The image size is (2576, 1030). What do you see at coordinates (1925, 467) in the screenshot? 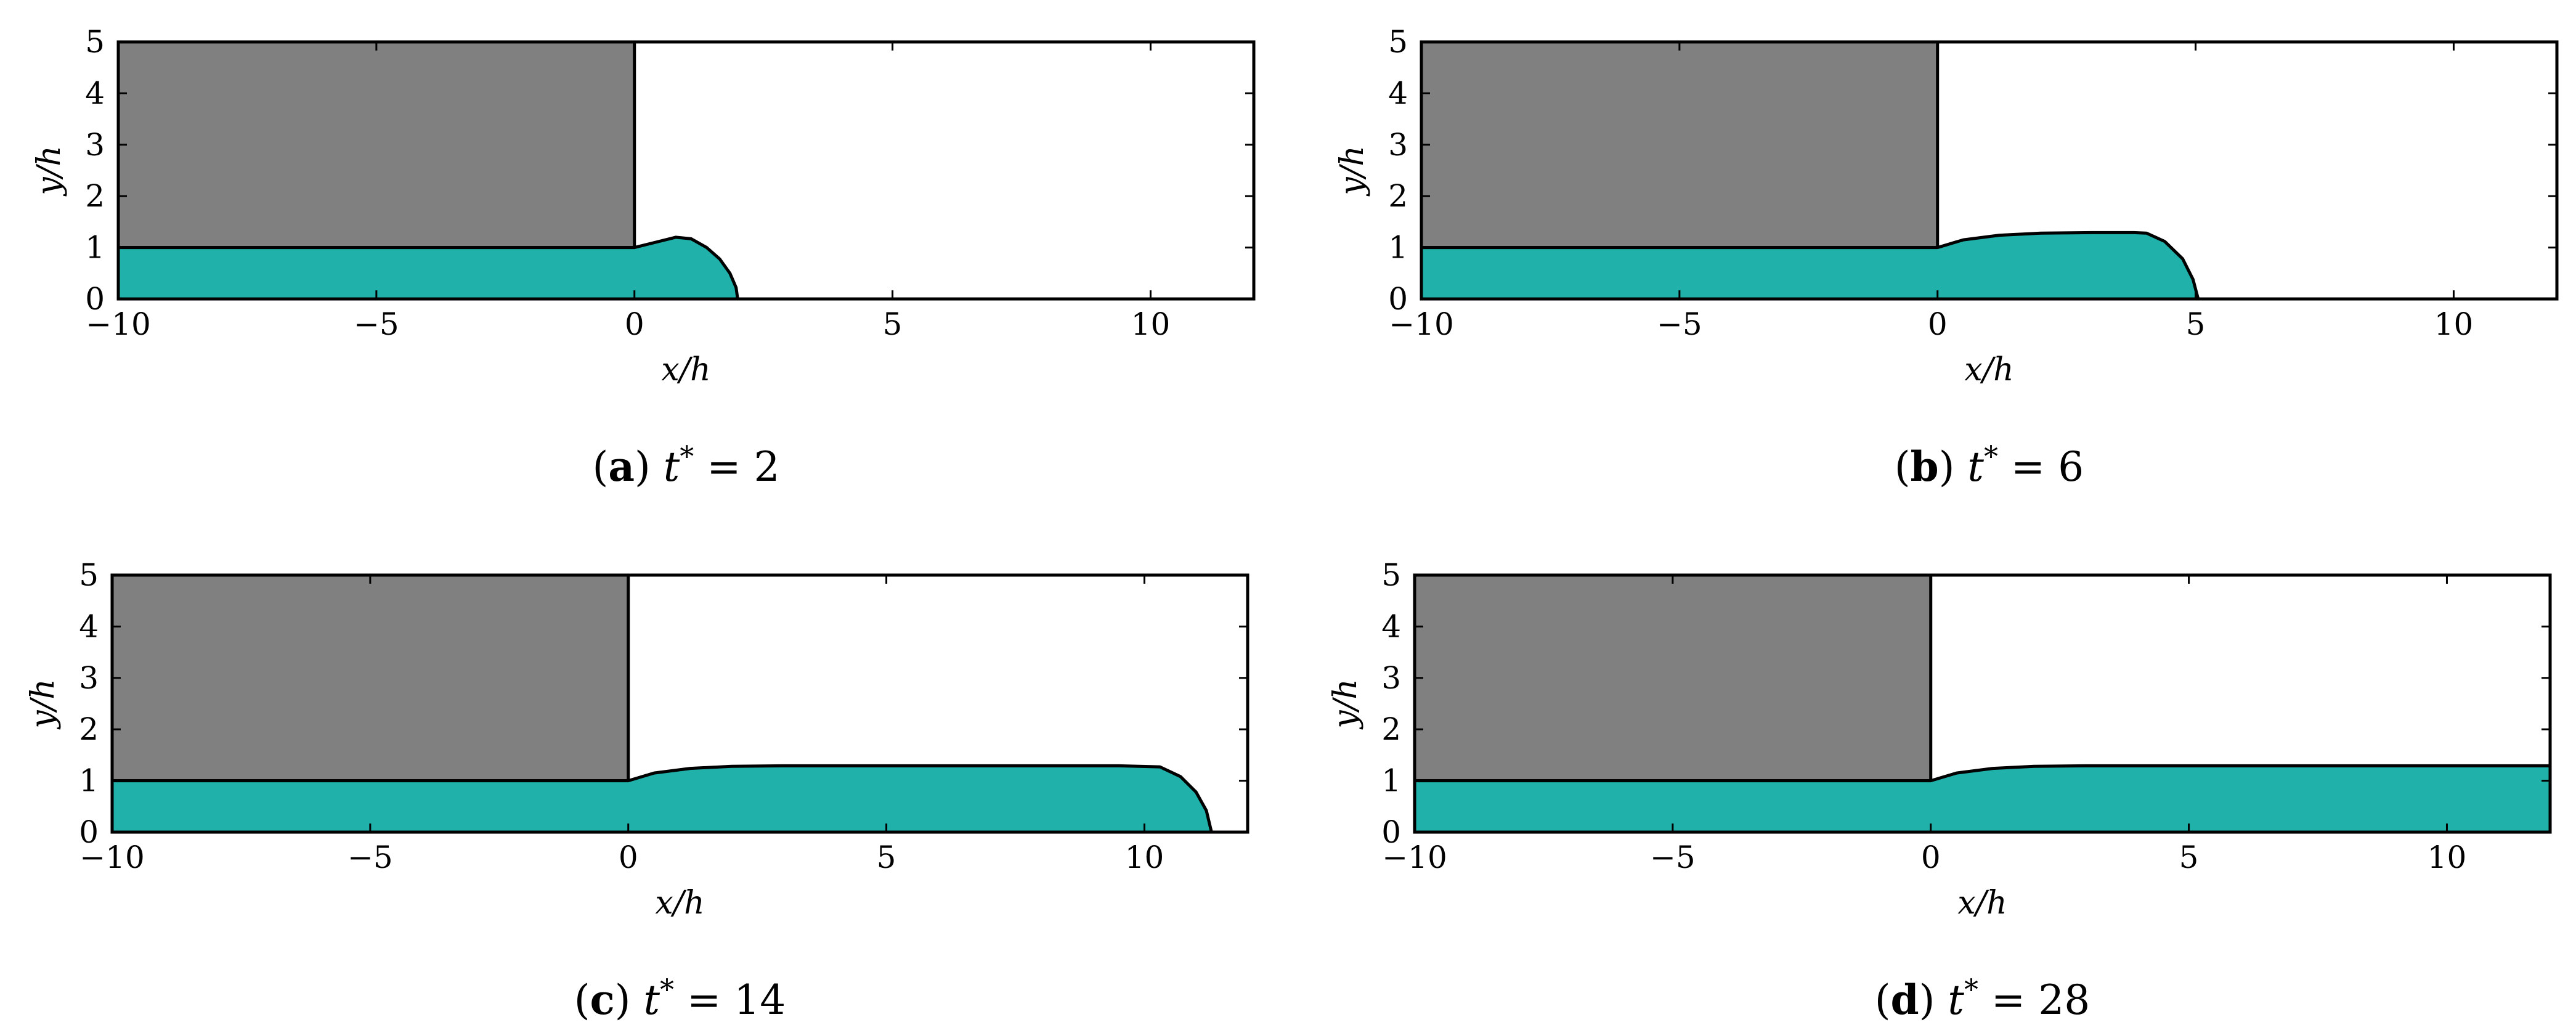
I see `caption-part: b` at bounding box center [1925, 467].